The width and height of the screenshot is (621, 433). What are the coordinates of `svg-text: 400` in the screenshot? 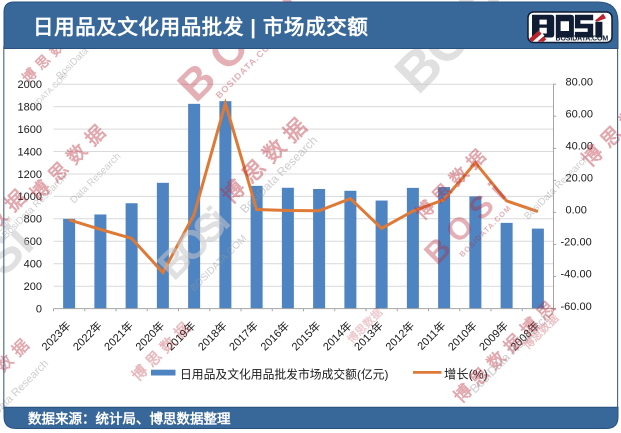 It's located at (33, 265).